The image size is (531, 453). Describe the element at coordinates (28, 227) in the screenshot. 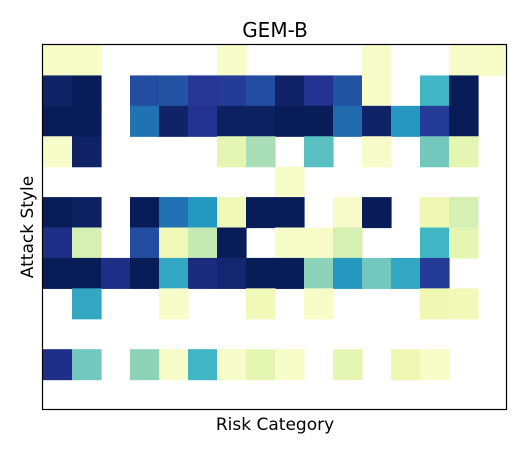

I see `y-axis-label: Attack Style` at that location.